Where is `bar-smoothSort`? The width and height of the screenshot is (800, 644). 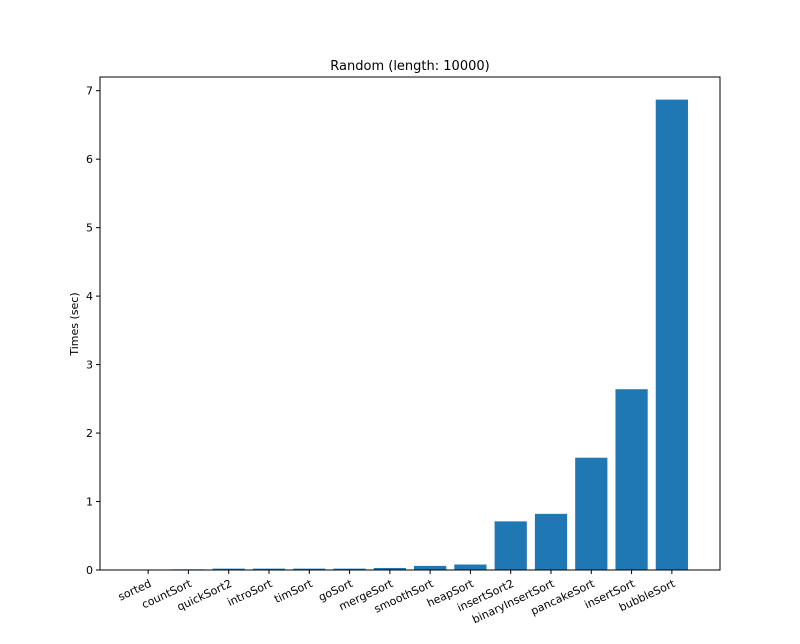
bar-smoothSort is located at coordinates (430, 567).